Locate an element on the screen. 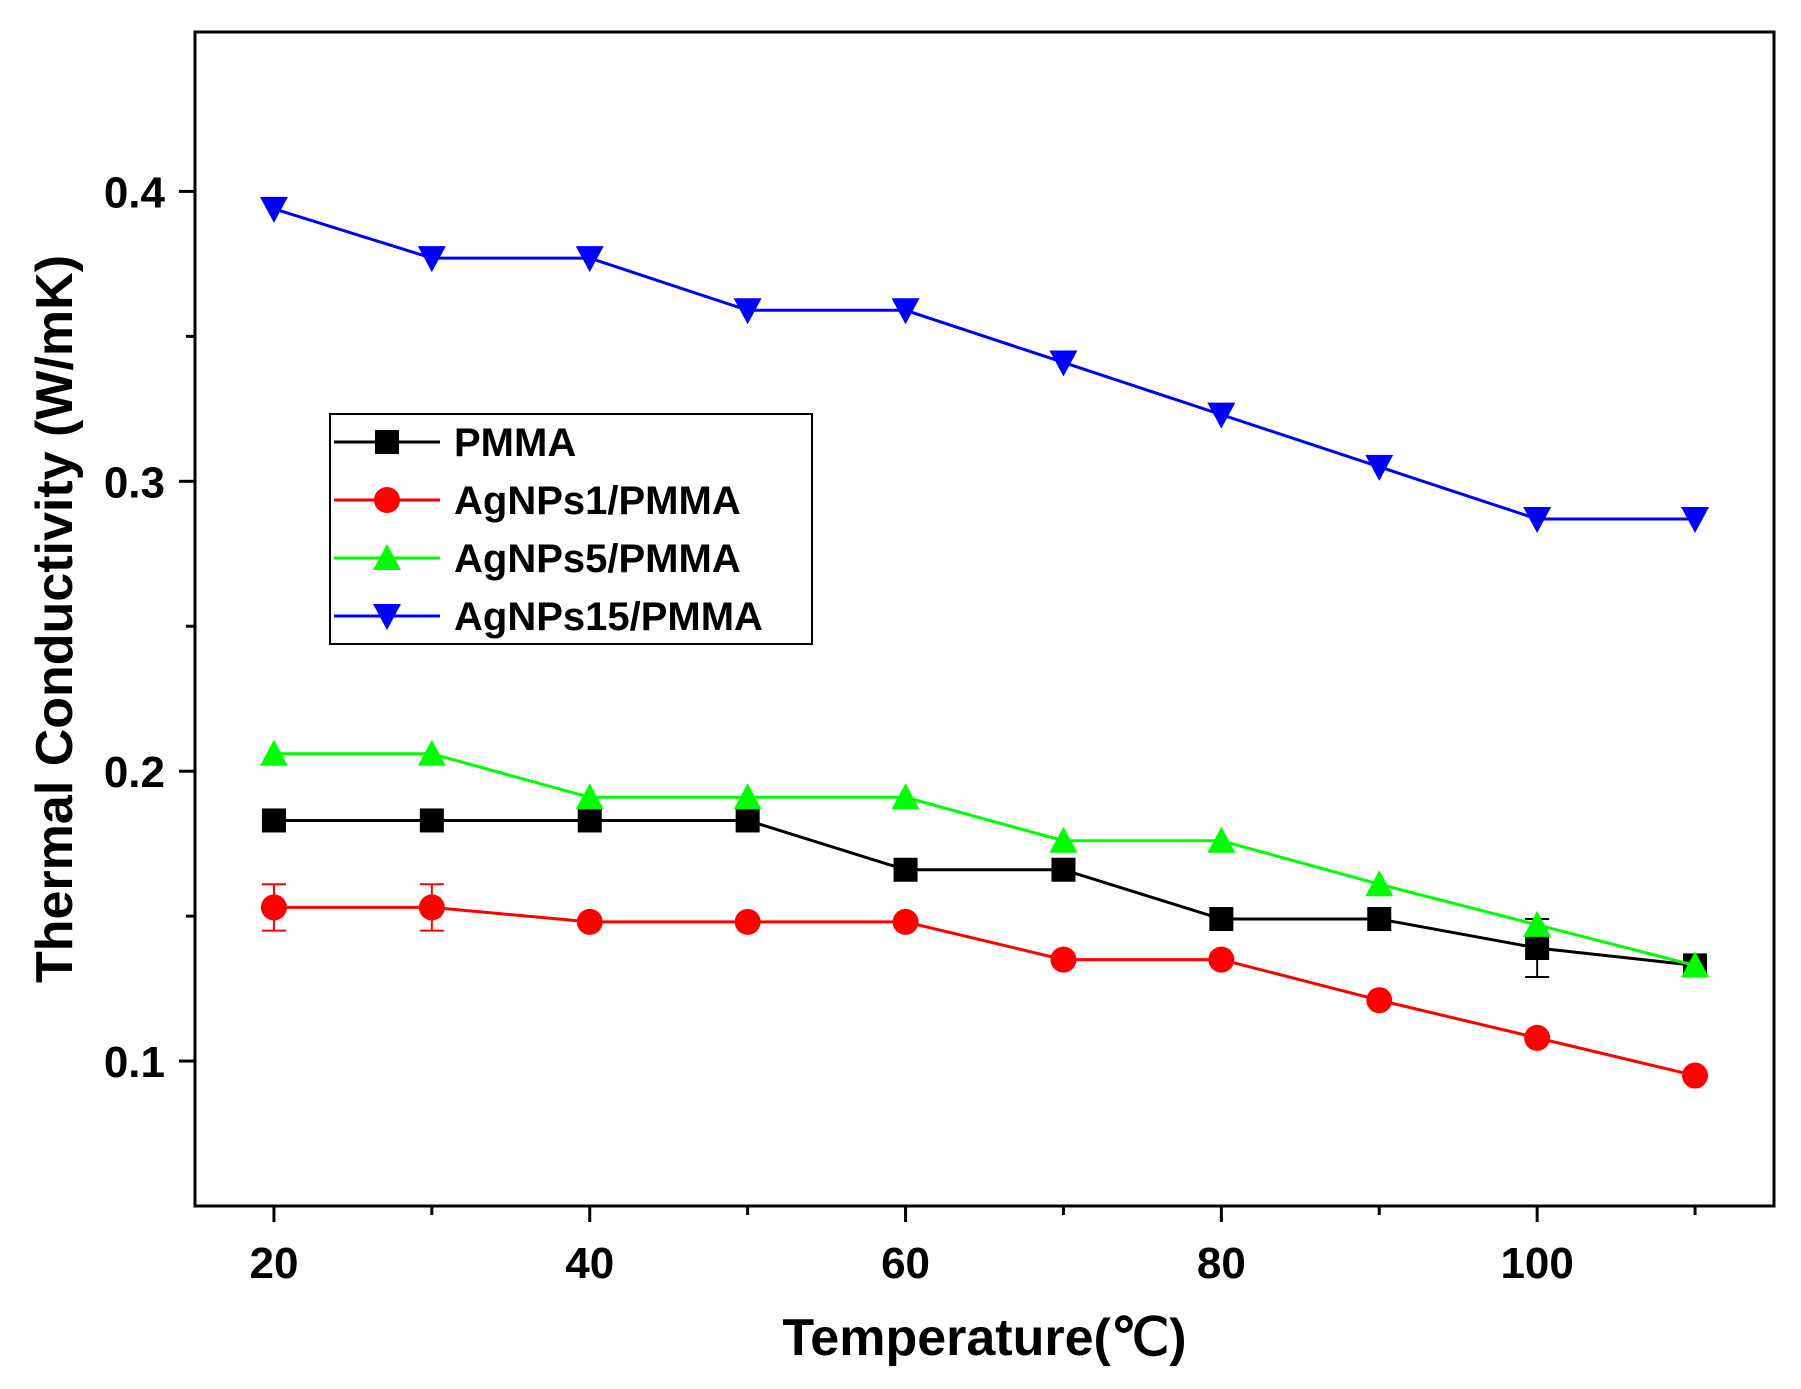  x-tick-label: 60 is located at coordinates (905, 1263).